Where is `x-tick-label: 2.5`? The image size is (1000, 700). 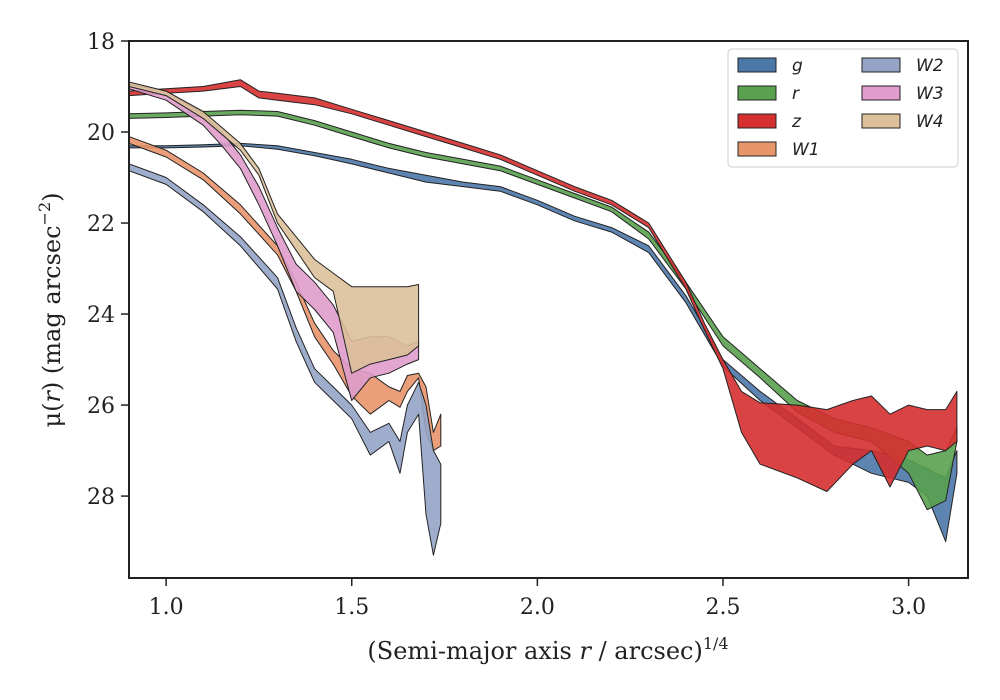
x-tick-label: 2.5 is located at coordinates (722, 607).